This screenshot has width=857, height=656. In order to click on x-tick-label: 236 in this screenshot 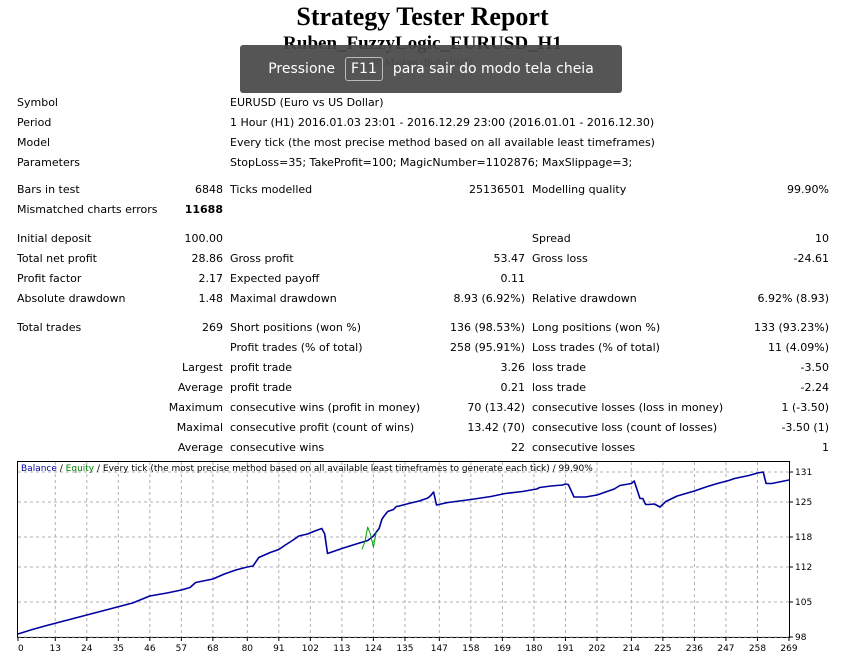, I will do `click(694, 649)`.